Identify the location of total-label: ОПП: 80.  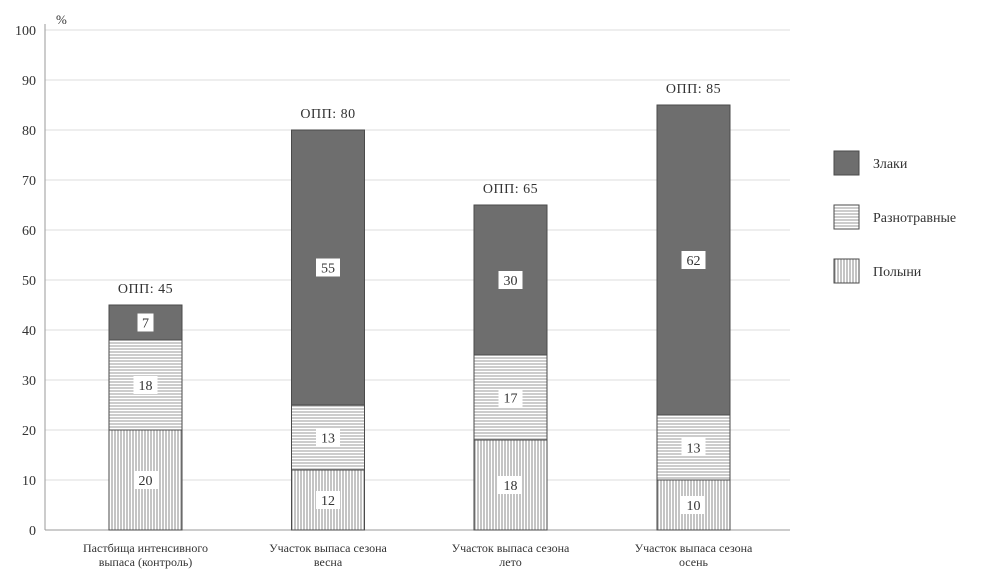
(327, 114).